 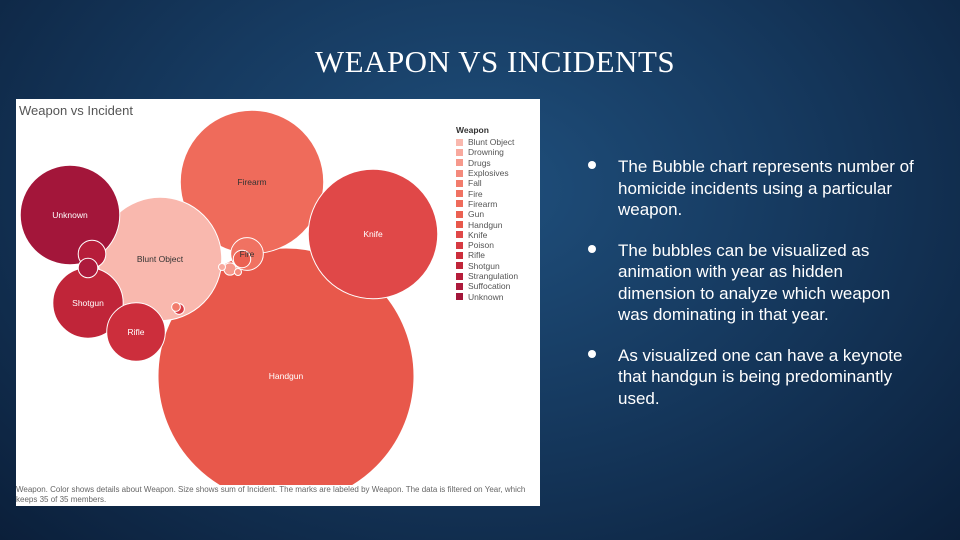 I want to click on bubble-label-firearm: Firearm, so click(x=251, y=182).